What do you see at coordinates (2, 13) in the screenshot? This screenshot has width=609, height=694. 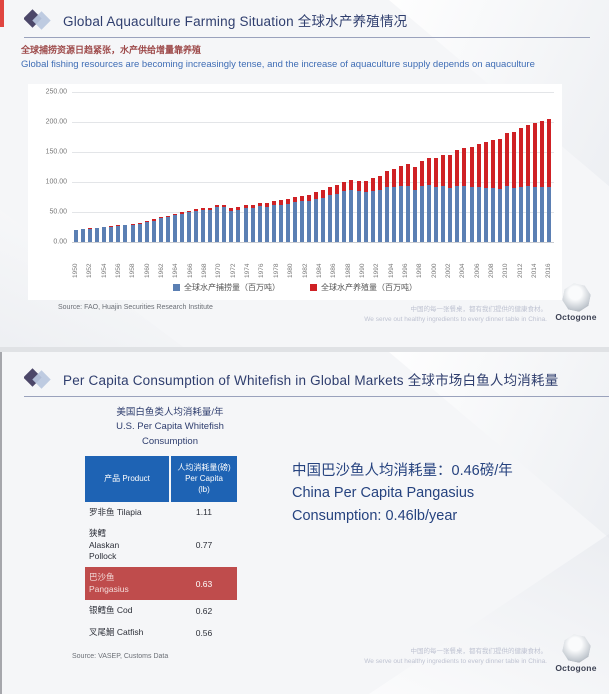 I see `red-corner-strip` at bounding box center [2, 13].